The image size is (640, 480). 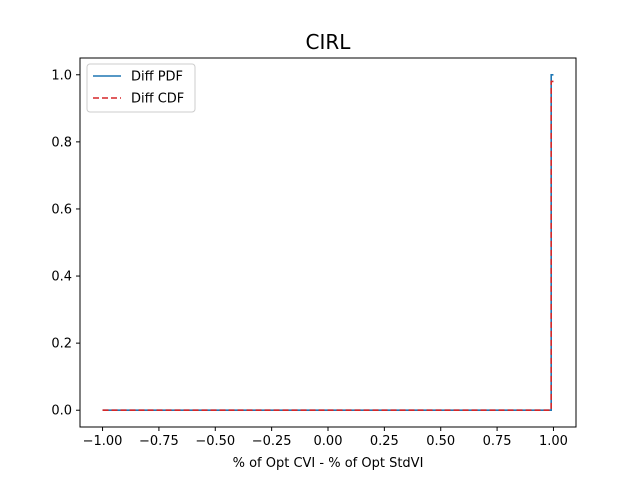 What do you see at coordinates (440, 441) in the screenshot?
I see `x-tick-label: 0.50` at bounding box center [440, 441].